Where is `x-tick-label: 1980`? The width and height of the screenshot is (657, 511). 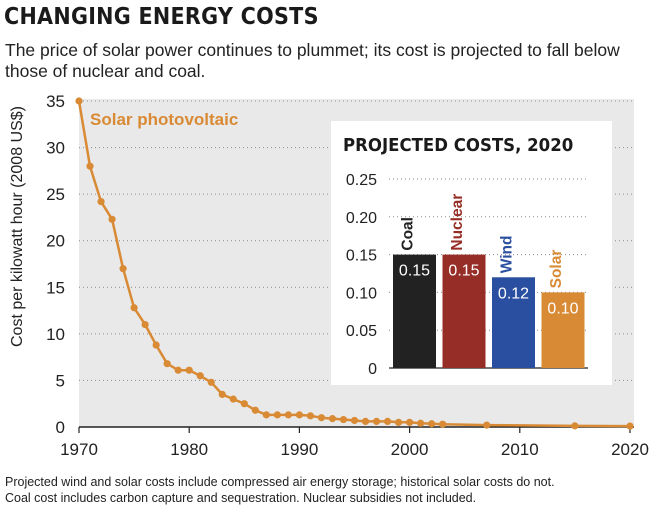
x-tick-label: 1980 is located at coordinates (189, 449).